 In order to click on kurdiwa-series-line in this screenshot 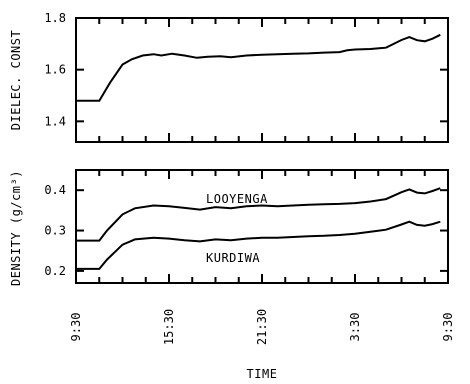, I will do `click(258, 245)`.